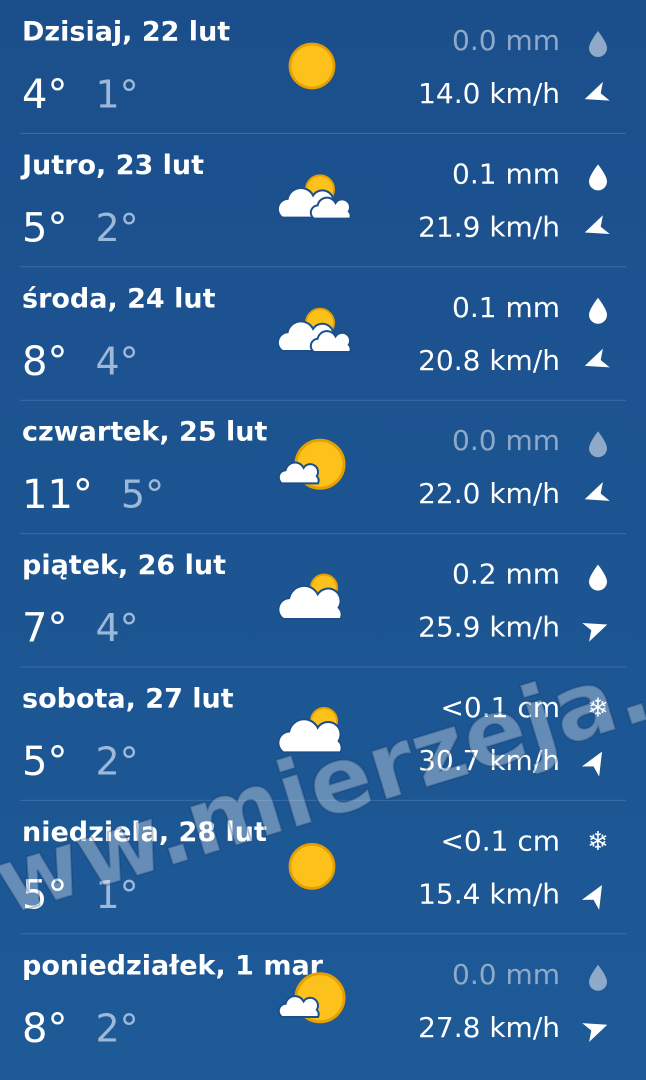 The height and width of the screenshot is (1080, 646). I want to click on wind-speed: 15.4 km/h, so click(489, 893).